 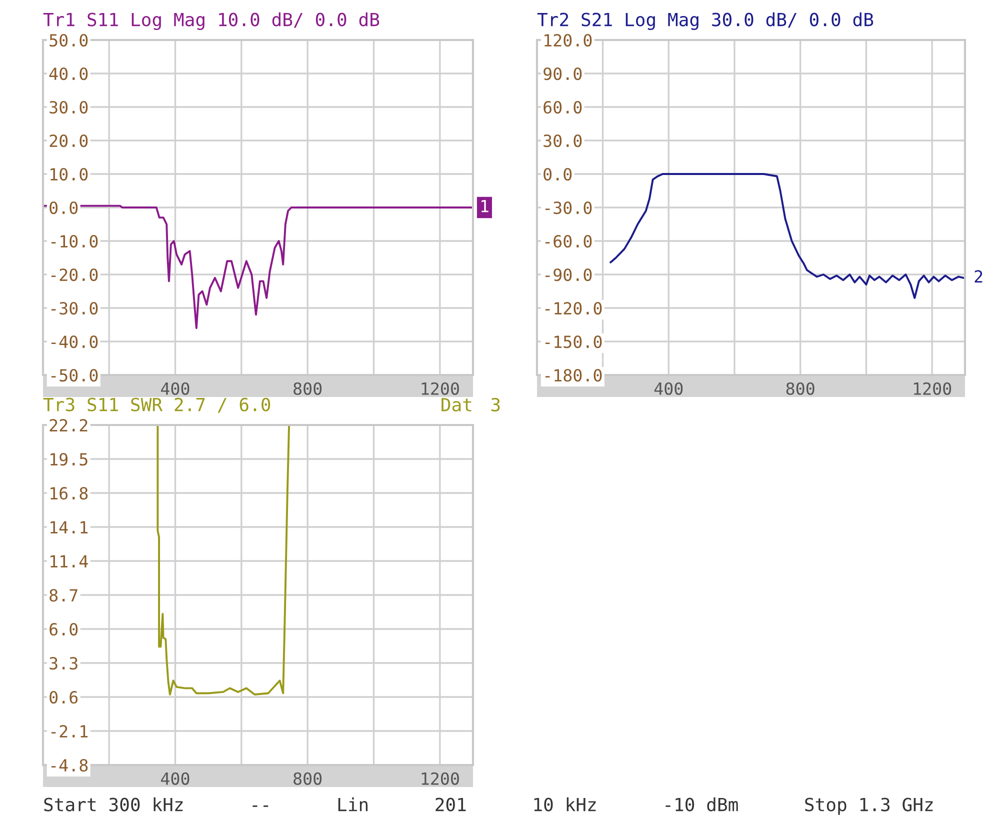 What do you see at coordinates (573, 308) in the screenshot?
I see `y-tick-label: -120.0` at bounding box center [573, 308].